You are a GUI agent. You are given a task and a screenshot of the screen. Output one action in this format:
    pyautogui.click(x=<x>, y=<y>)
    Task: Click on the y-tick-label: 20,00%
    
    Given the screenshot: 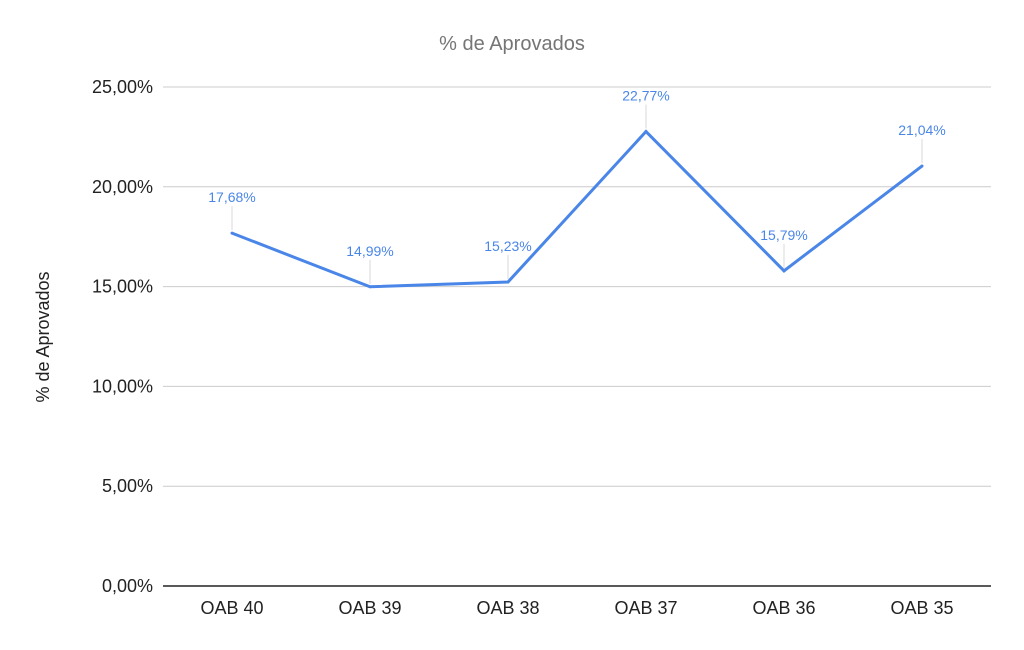 What is the action you would take?
    pyautogui.click(x=122, y=187)
    